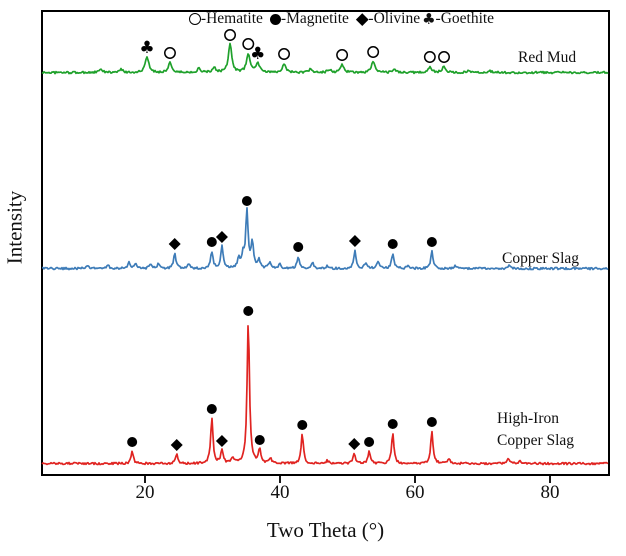 This screenshot has width=626, height=556. Describe the element at coordinates (14, 227) in the screenshot. I see `y-axis-title: Intensity` at that location.